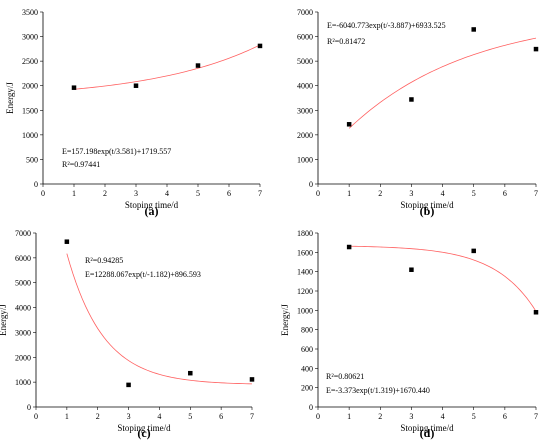  Describe the element at coordinates (305, 272) in the screenshot. I see `y-tick-label: 1400` at that location.